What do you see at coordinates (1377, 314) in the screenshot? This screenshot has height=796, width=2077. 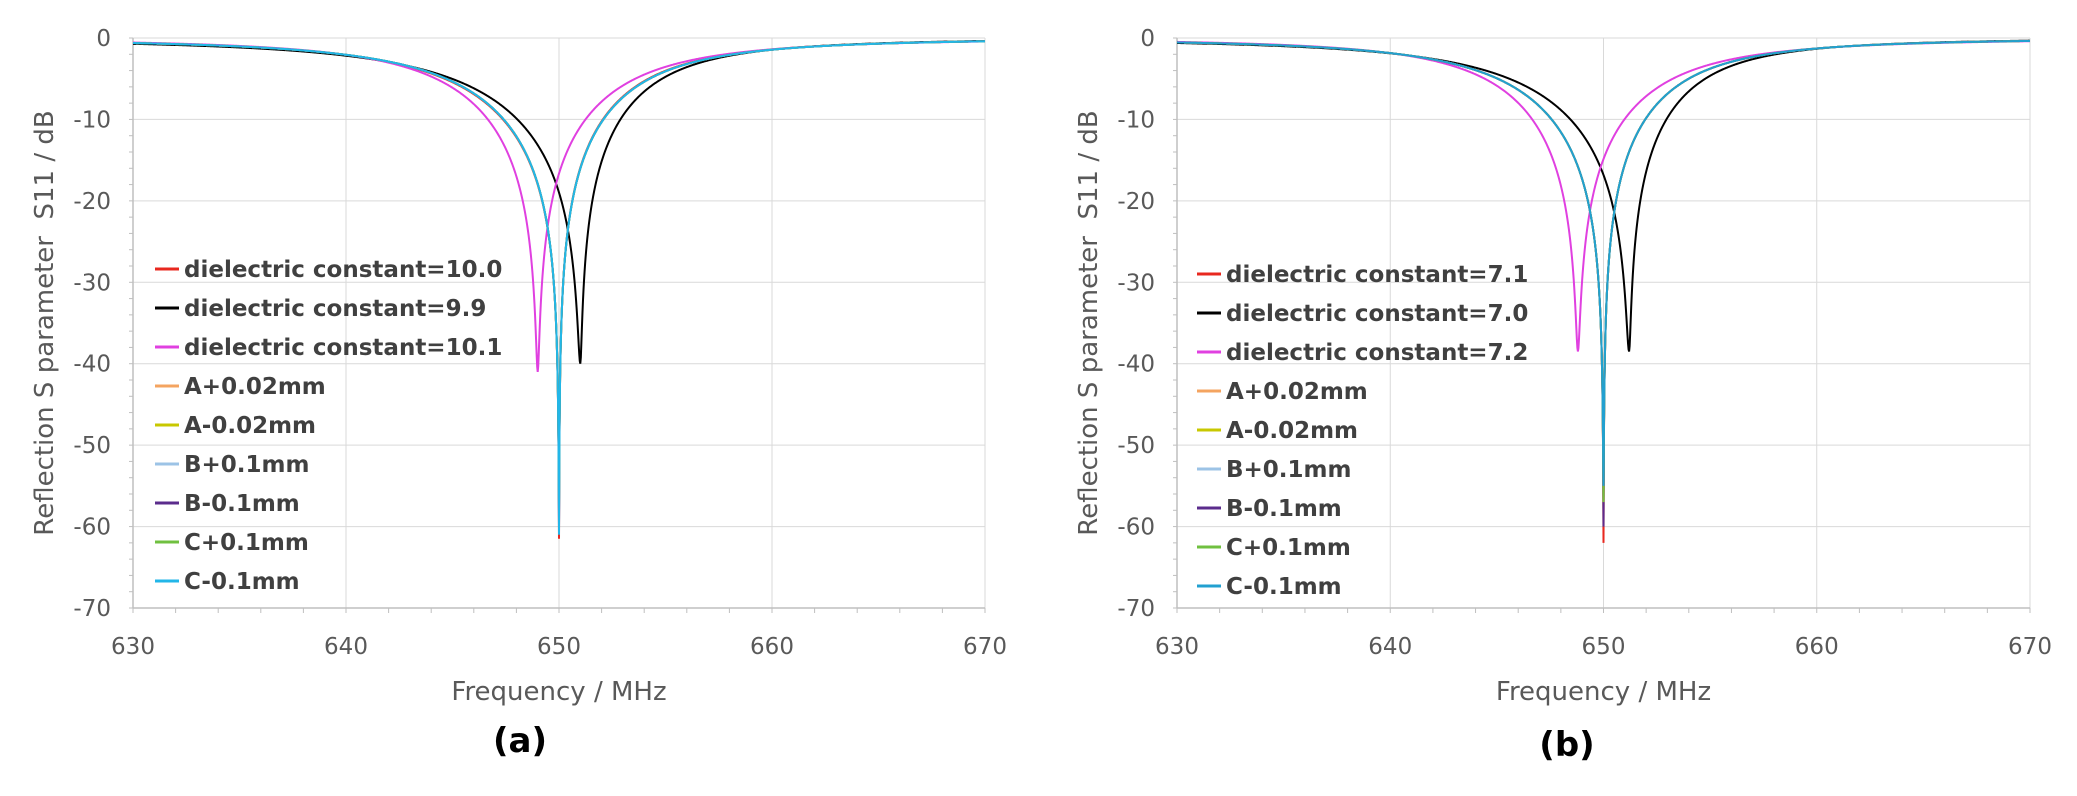 I see `legend-entry-label: dielectric constant=7.0` at bounding box center [1377, 314].